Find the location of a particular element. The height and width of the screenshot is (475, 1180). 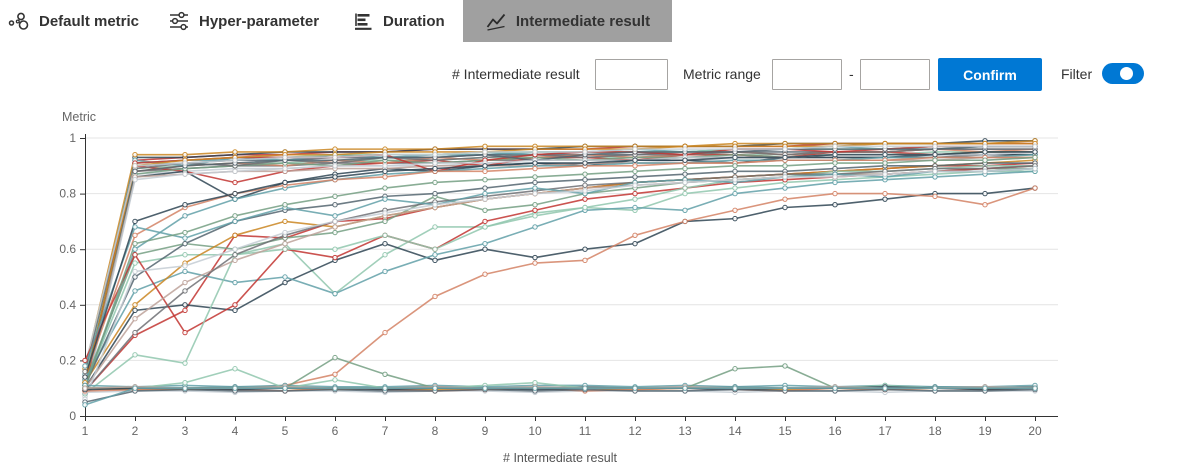

tab-intermediate-result: Intermediate result is located at coordinates (567, 21).